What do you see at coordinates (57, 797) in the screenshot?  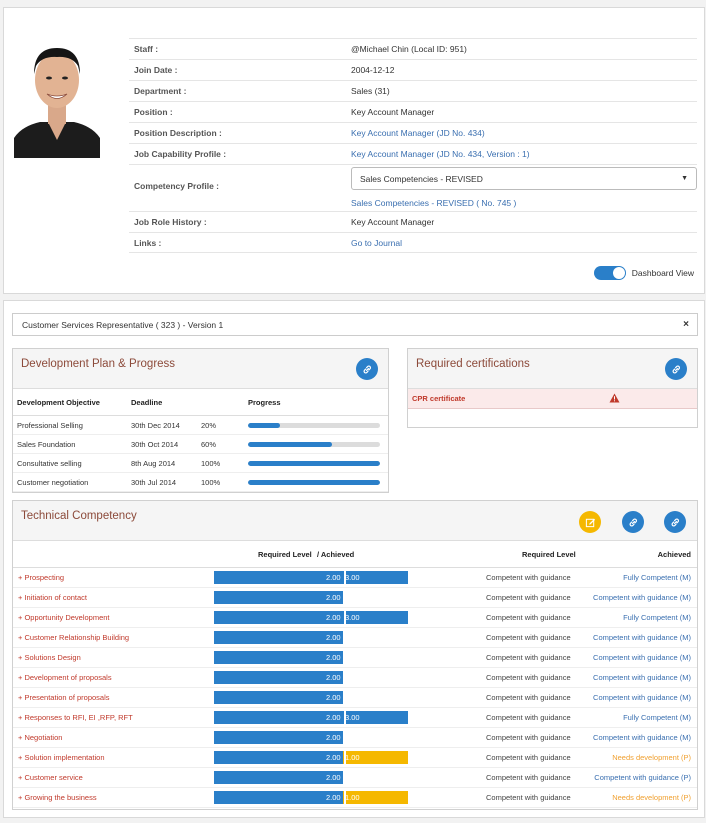 I see `competency-name: + Growing the business` at bounding box center [57, 797].